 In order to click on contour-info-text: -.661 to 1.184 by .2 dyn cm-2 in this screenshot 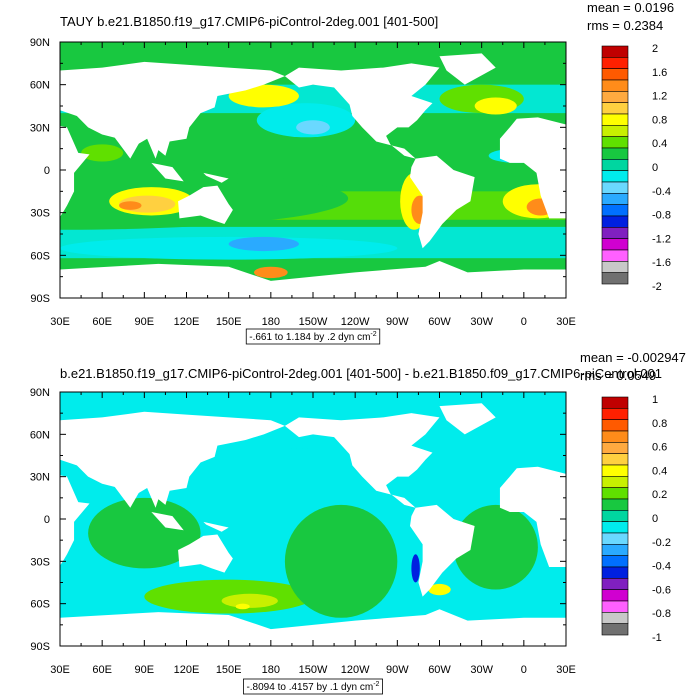, I will do `click(313, 337)`.